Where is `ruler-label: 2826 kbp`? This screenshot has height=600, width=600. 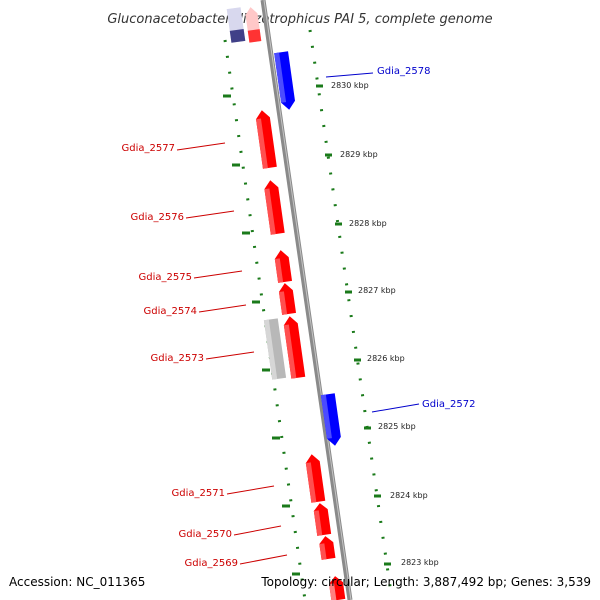 ruler-label: 2826 kbp is located at coordinates (386, 358).